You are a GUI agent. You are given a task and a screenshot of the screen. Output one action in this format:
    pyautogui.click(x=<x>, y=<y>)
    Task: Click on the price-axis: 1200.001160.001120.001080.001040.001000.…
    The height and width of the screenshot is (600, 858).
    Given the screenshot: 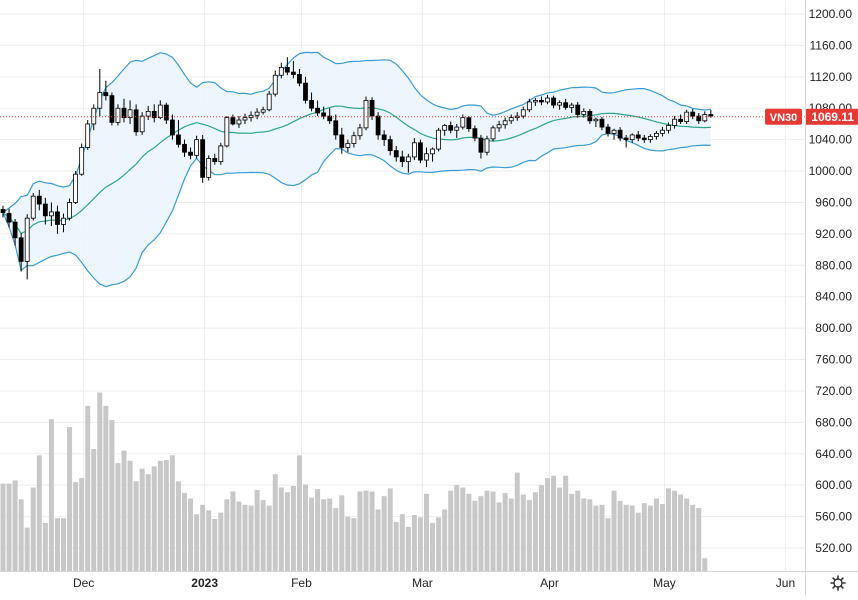 What is the action you would take?
    pyautogui.click(x=831, y=281)
    